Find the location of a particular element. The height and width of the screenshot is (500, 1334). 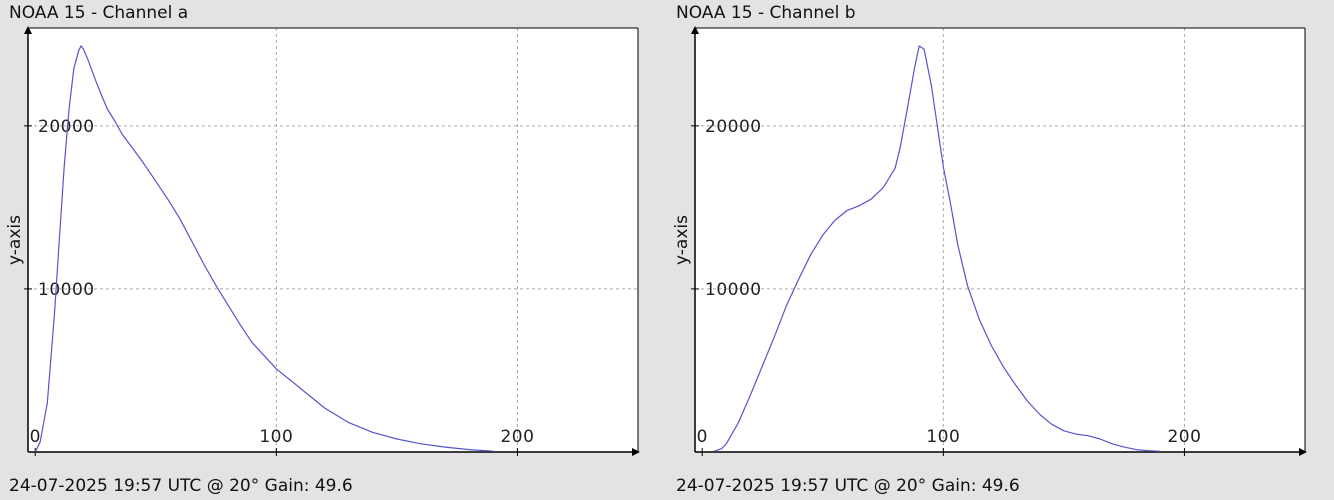

chart-title: NOAA 15 - Channel a is located at coordinates (99, 13).